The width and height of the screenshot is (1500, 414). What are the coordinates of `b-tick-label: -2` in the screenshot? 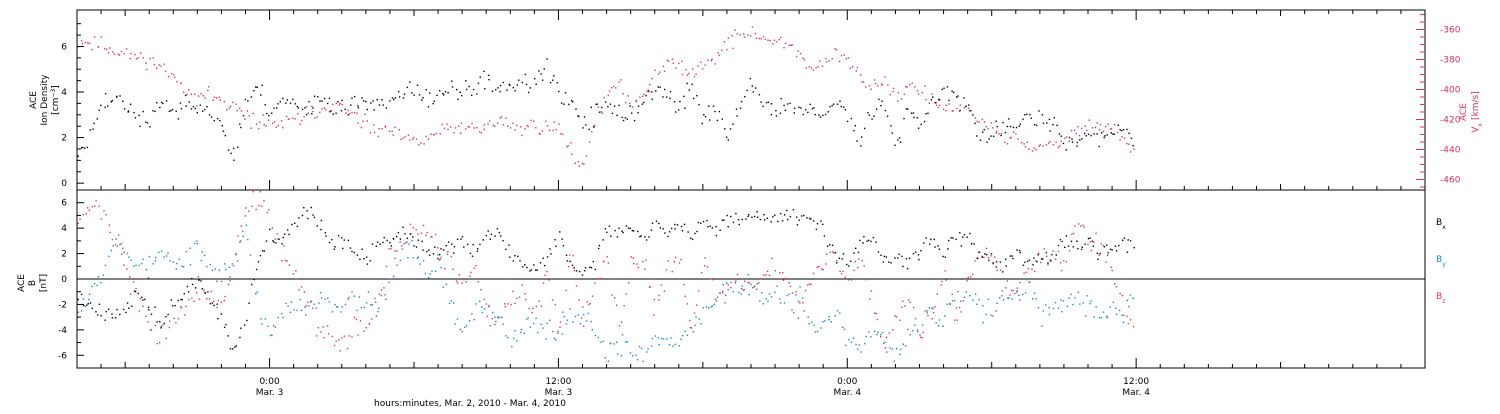 It's located at (62, 305).